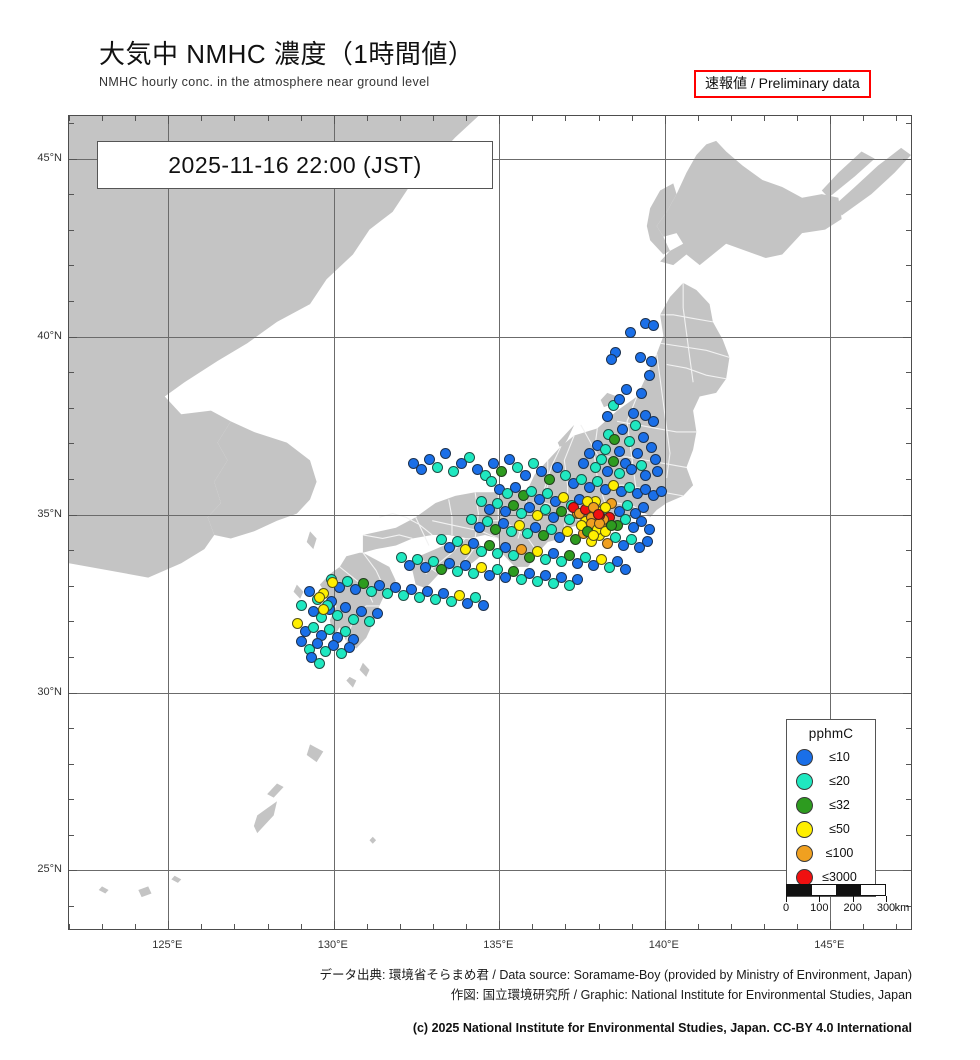 The image size is (980, 1060). What do you see at coordinates (490, 693) in the screenshot?
I see `gridline-lat` at bounding box center [490, 693].